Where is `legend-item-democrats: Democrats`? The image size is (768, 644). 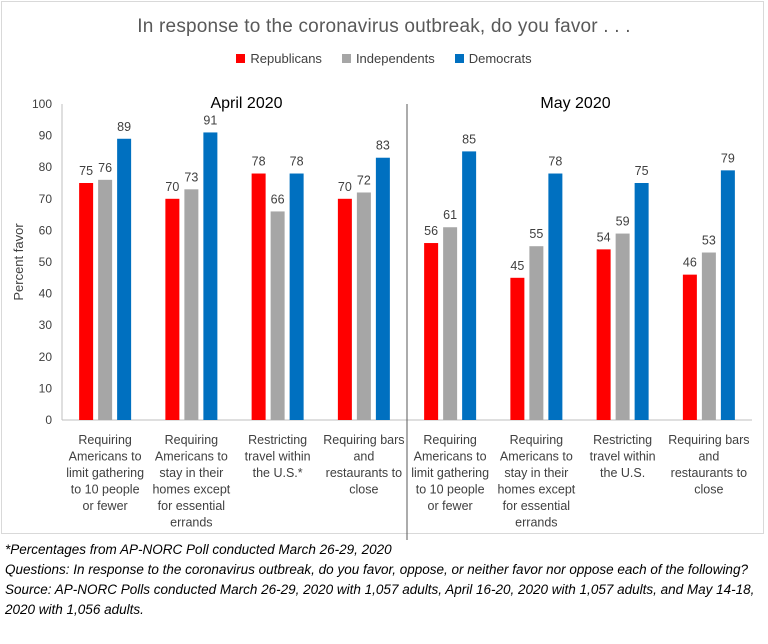
legend-item-democrats: Democrats is located at coordinates (493, 58).